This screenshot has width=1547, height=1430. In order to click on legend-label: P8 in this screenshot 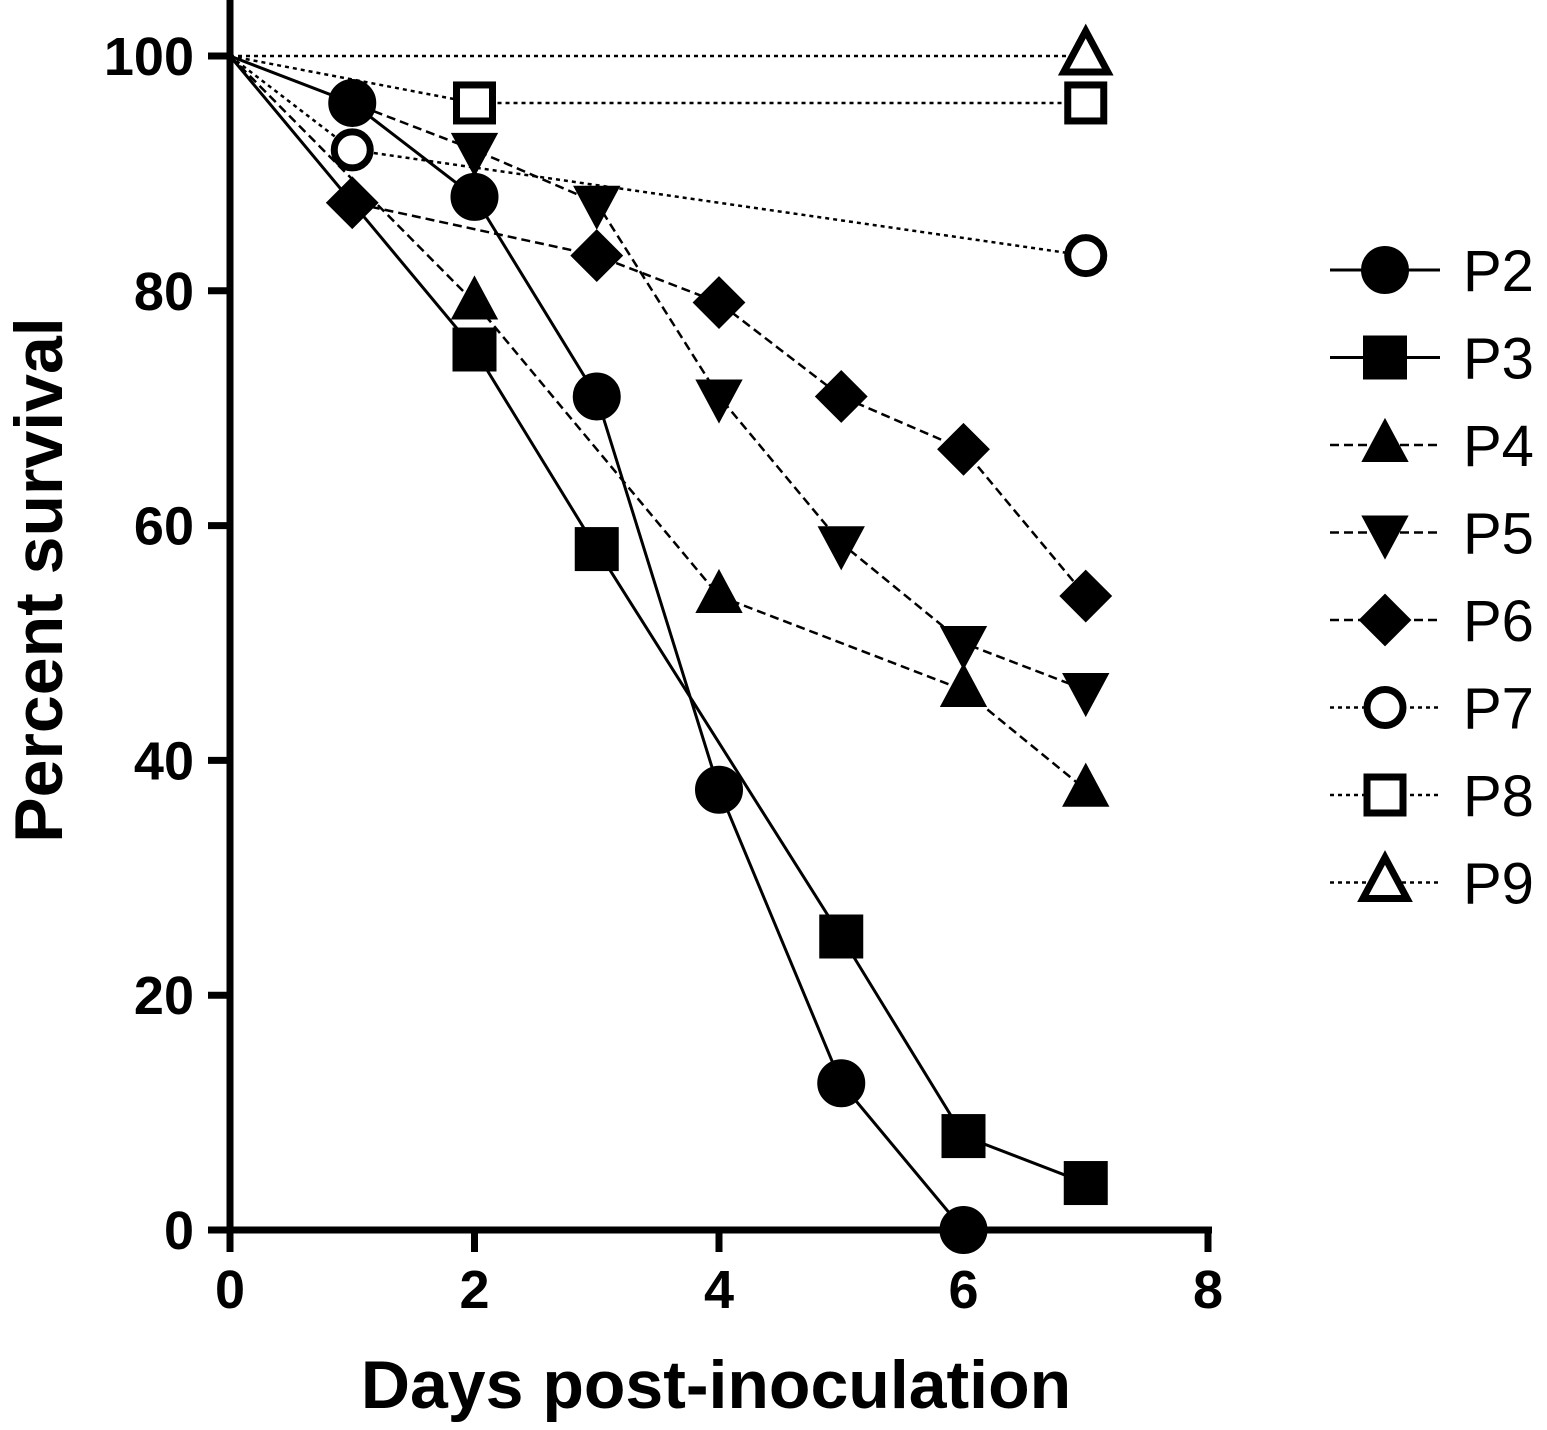, I will do `click(1498, 796)`.